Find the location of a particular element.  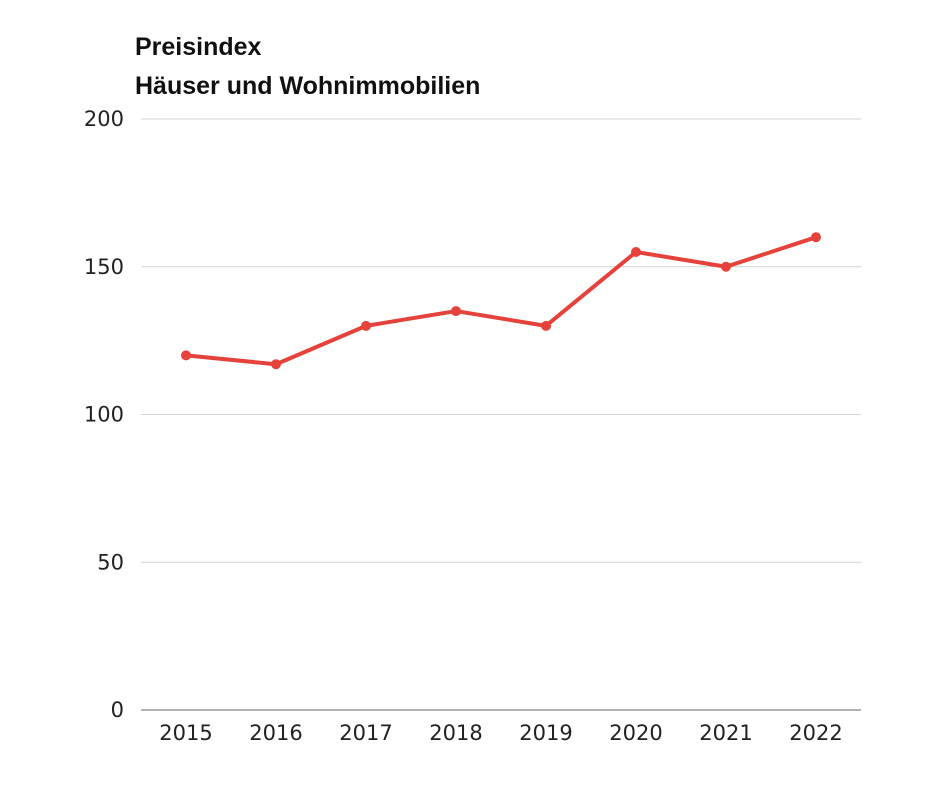

y-tick-label: 100 is located at coordinates (104, 415).